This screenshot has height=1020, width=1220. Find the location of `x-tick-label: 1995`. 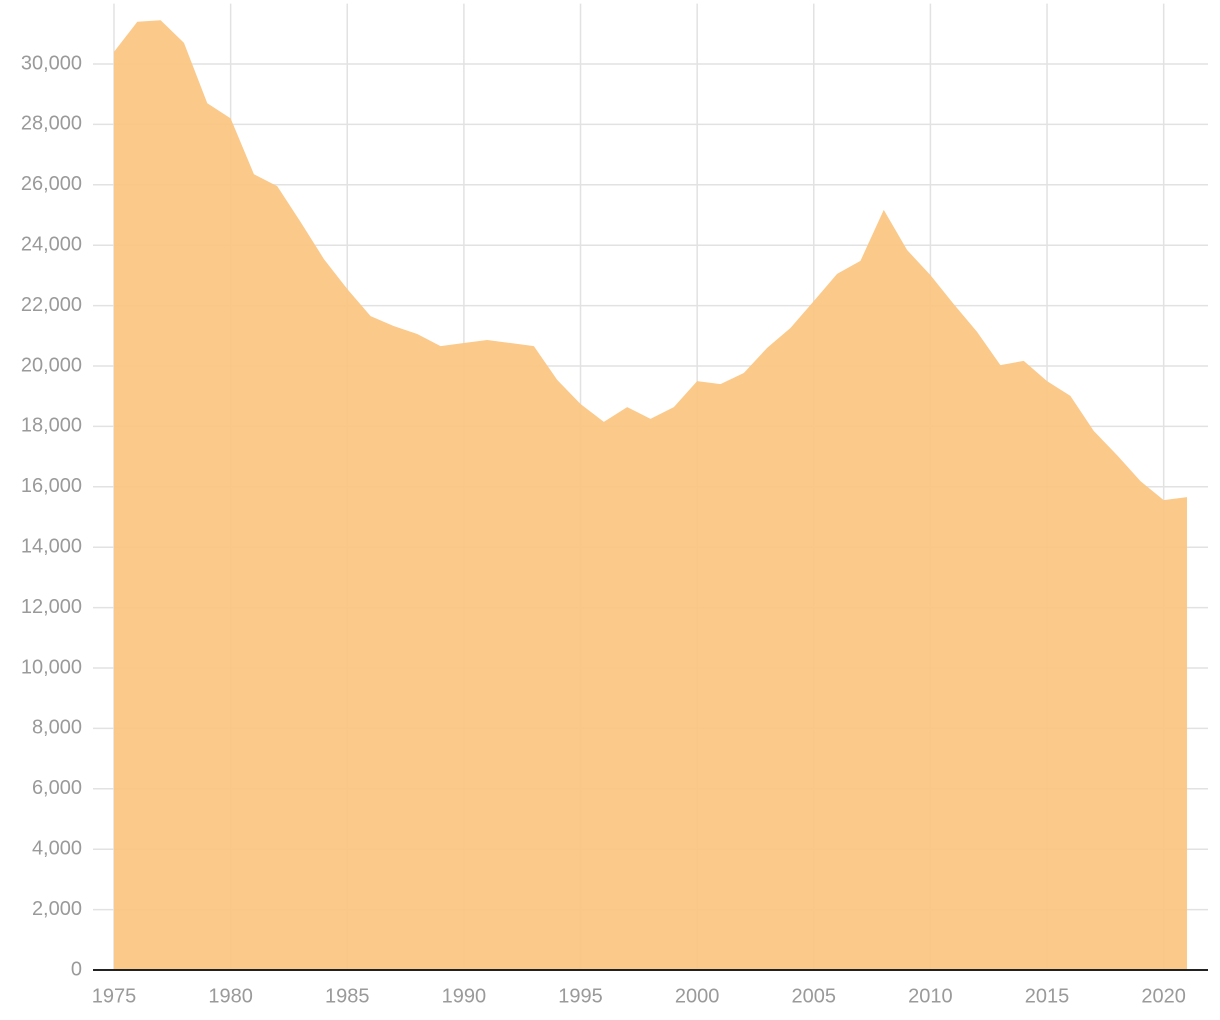

x-tick-label: 1995 is located at coordinates (580, 996).